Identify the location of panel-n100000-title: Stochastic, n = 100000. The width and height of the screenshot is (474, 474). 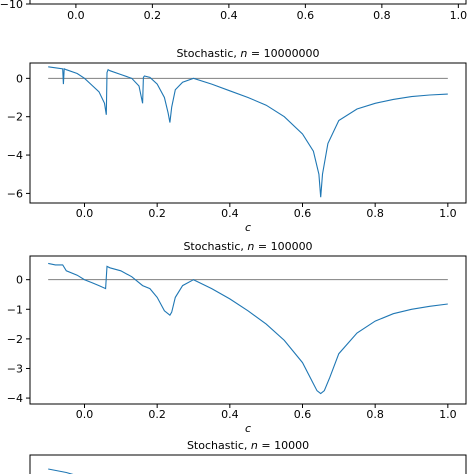
(247, 246).